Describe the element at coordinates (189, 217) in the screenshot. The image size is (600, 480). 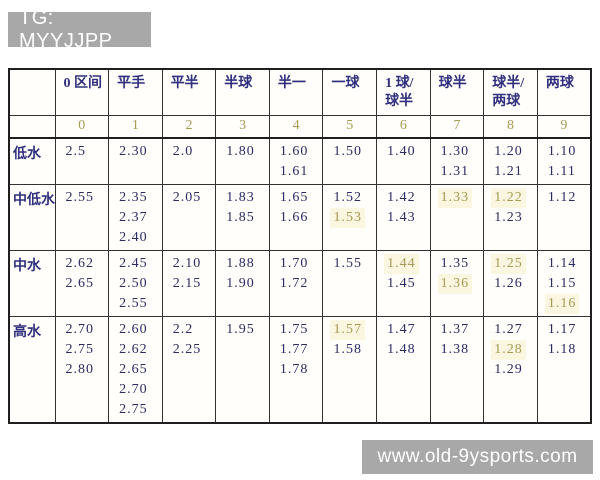
I see `odds-cell: 2.05` at that location.